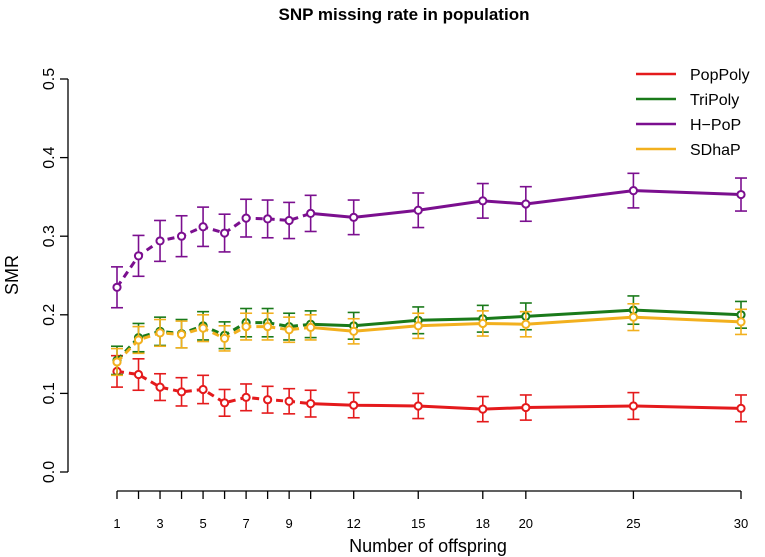 The image size is (765, 557). I want to click on legend-label: TriPoly, so click(714, 100).